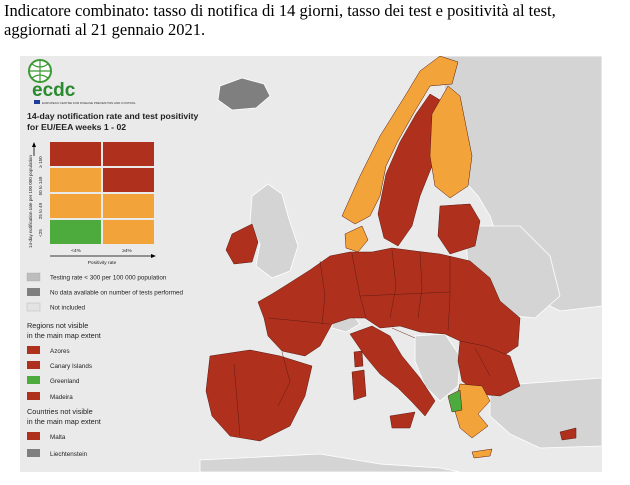 The width and height of the screenshot is (630, 485). Describe the element at coordinates (244, 94) in the screenshot. I see `iceland-shape` at that location.